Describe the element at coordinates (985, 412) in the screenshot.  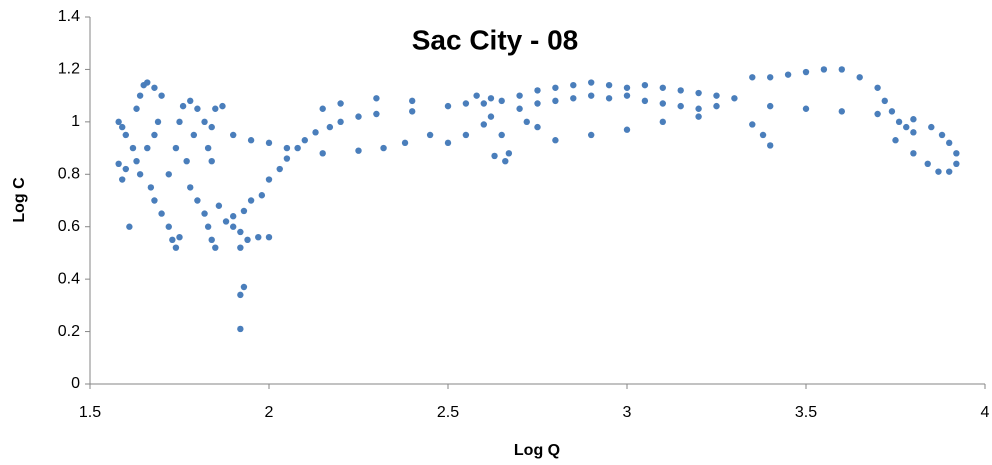
I see `x-tick-label: 4` at that location.